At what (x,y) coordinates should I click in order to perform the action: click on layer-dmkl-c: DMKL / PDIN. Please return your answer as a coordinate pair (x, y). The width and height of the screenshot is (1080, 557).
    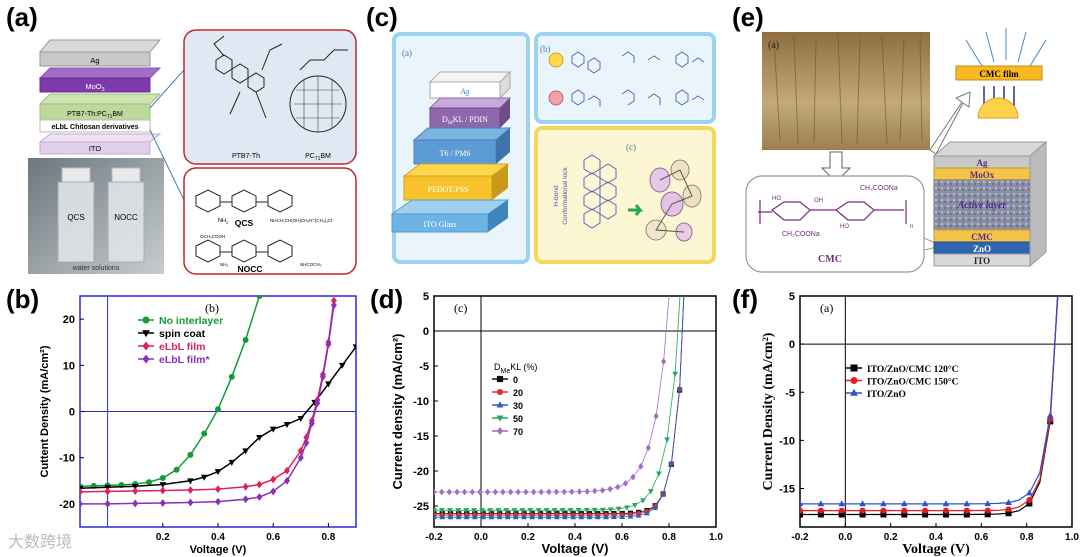
    Looking at the image, I should click on (465, 120).